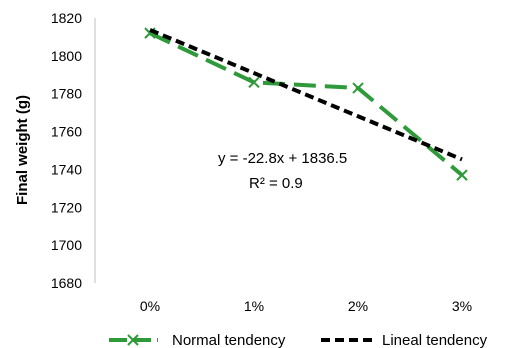 This screenshot has width=515, height=348. I want to click on x-tick-label: 0%, so click(150, 306).